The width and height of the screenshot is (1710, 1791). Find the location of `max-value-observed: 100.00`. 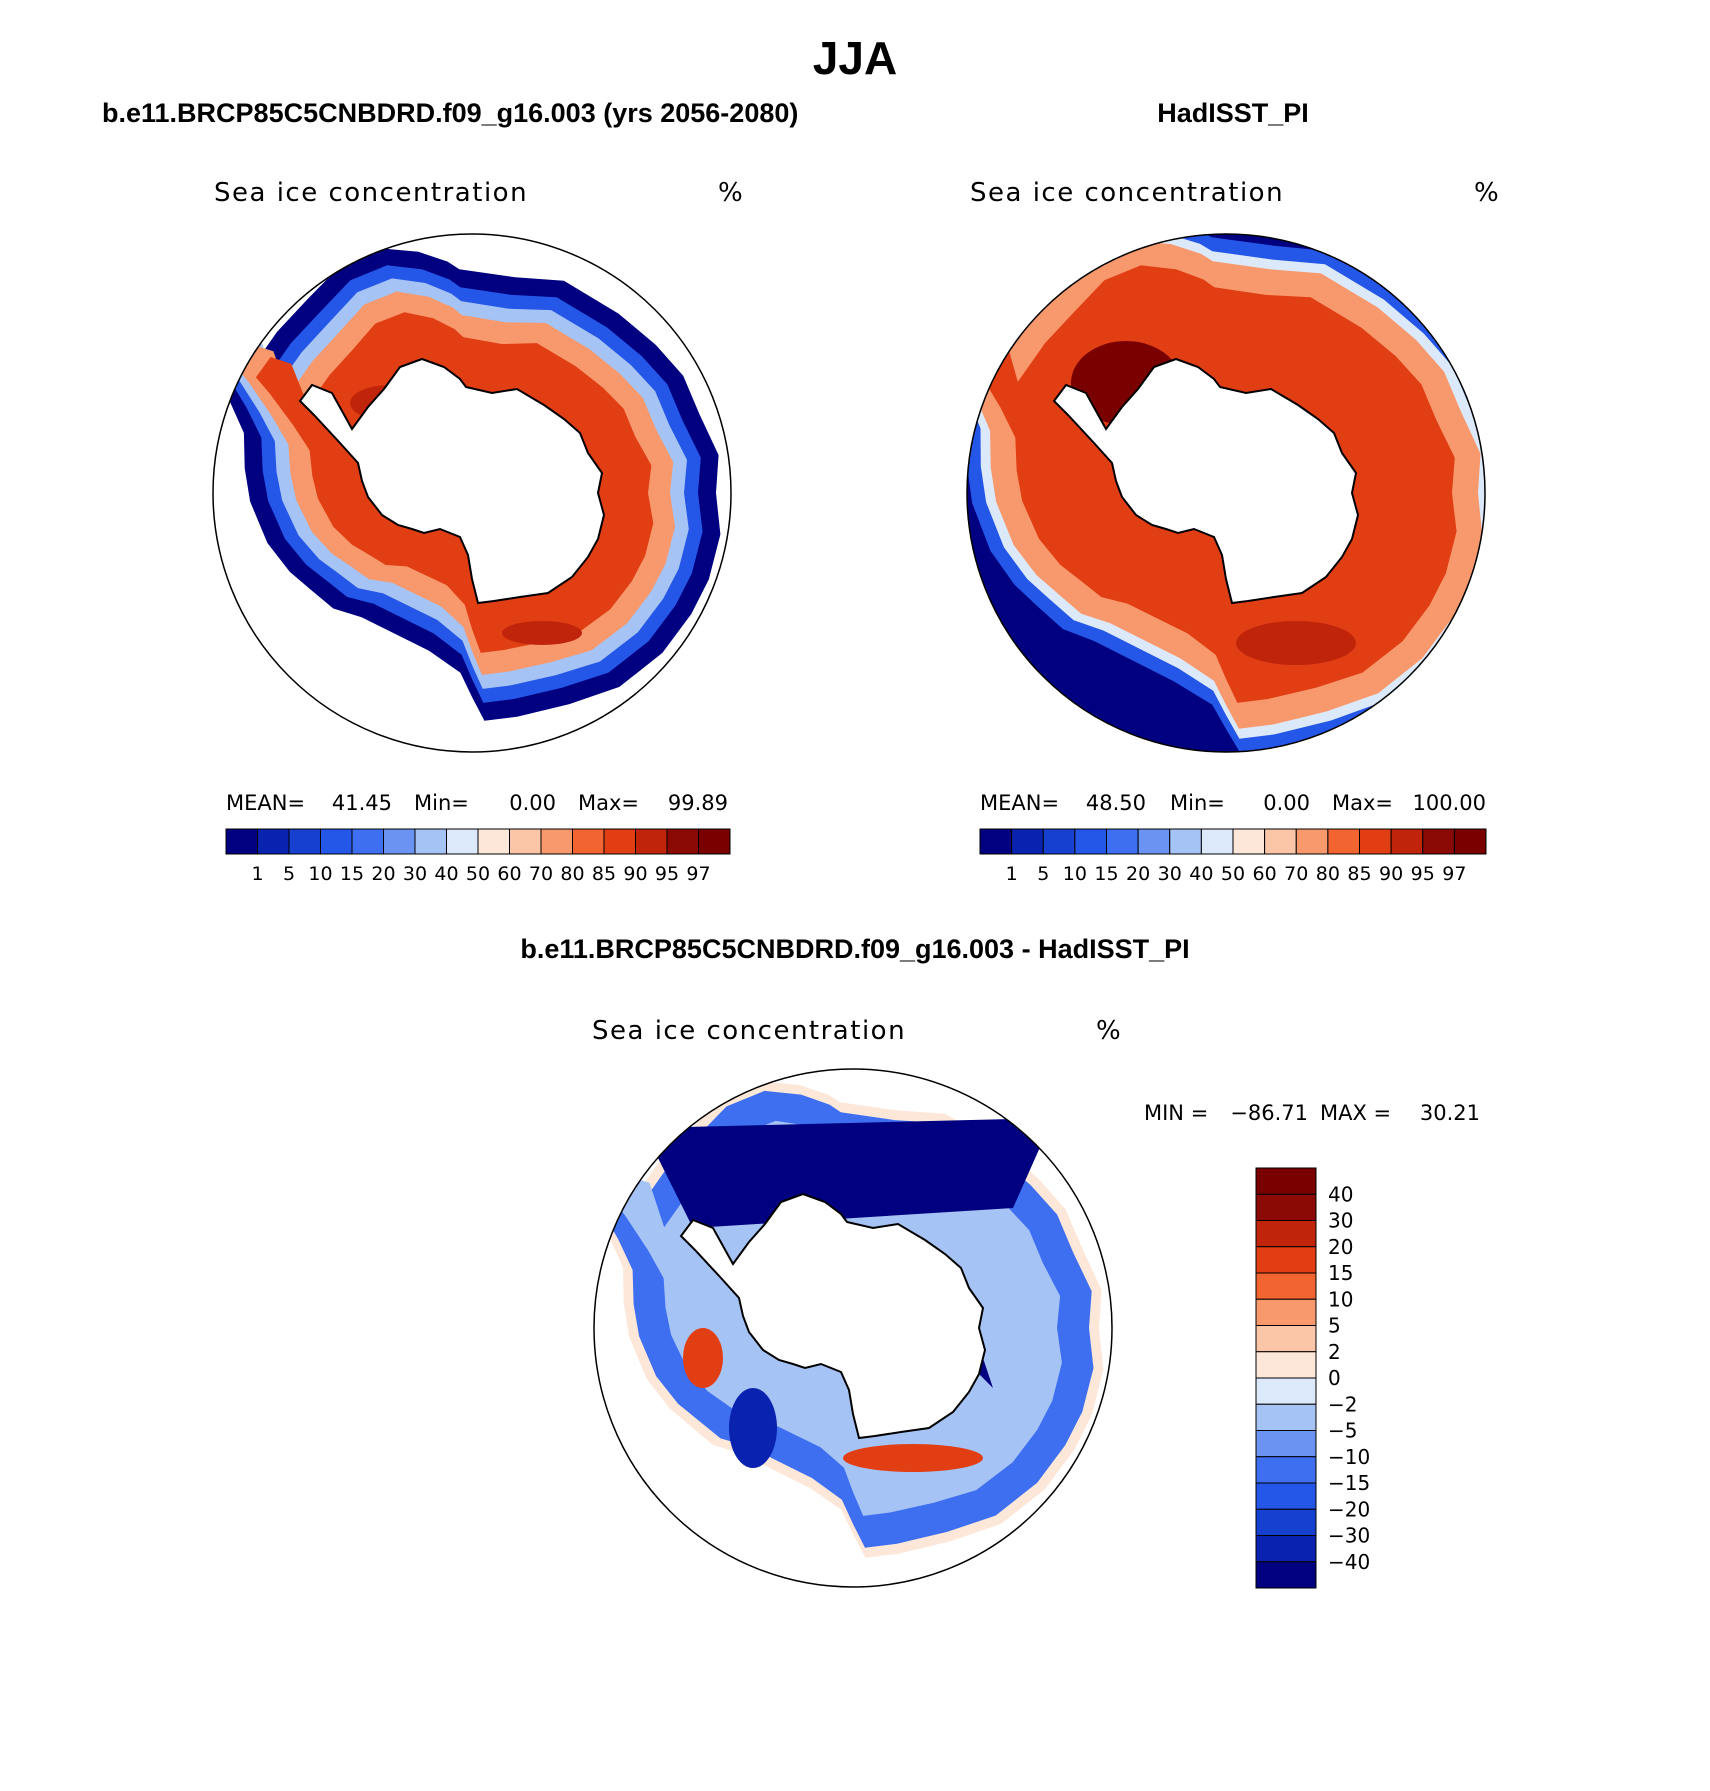

max-value-observed: 100.00 is located at coordinates (1449, 803).